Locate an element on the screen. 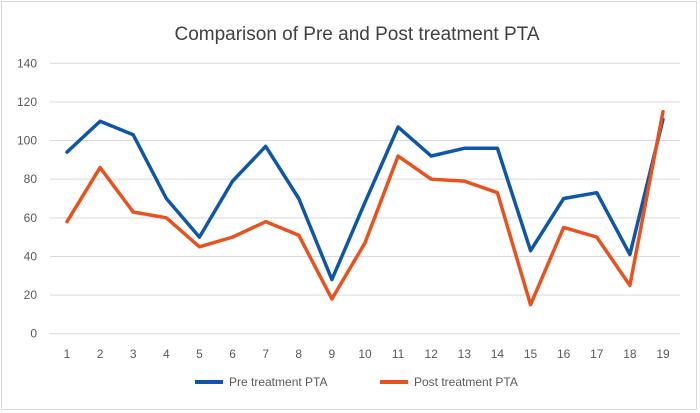  y-tick-label: 120 is located at coordinates (27, 102).